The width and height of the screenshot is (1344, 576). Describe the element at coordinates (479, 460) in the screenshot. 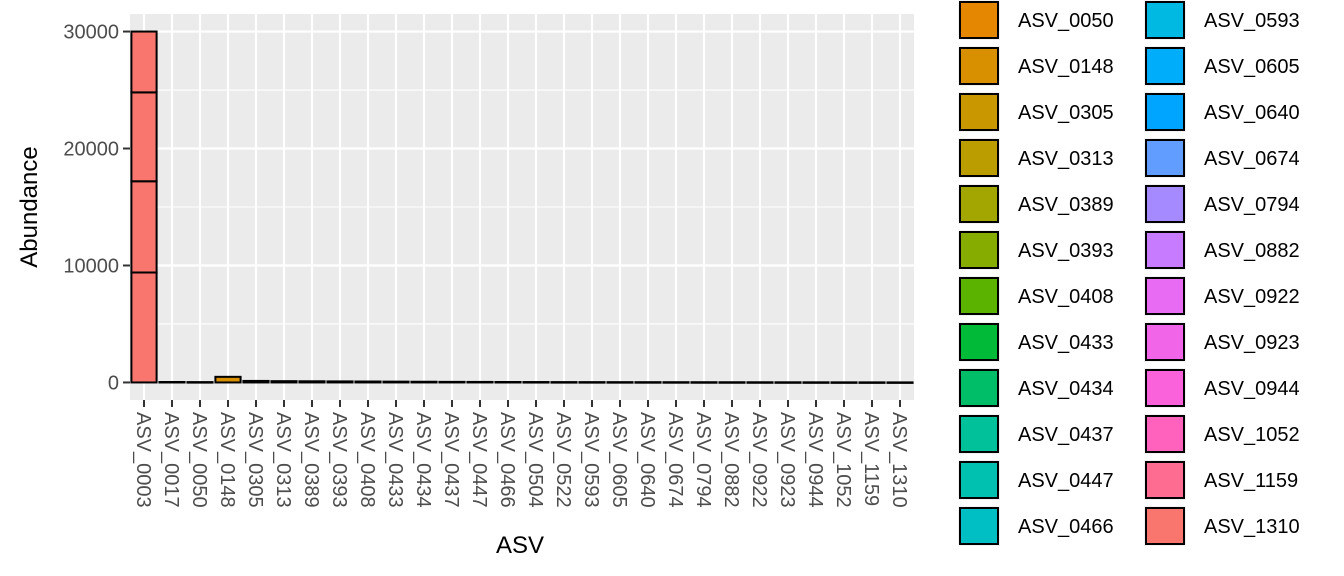

I see `x-tick-label: ASV_0447` at that location.